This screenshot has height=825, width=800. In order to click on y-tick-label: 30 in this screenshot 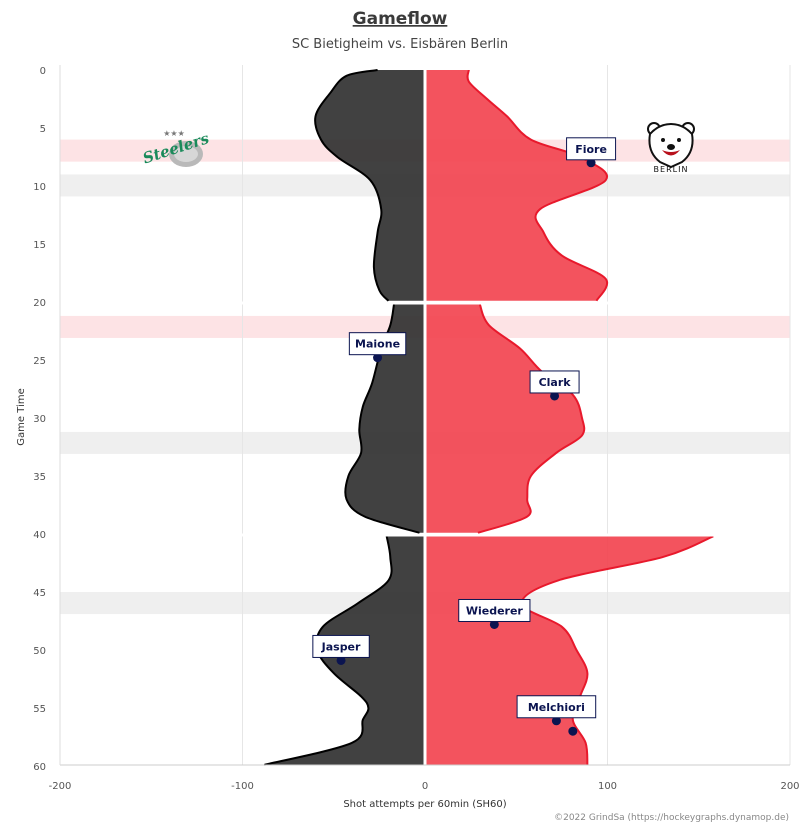, I will do `click(39, 419)`.